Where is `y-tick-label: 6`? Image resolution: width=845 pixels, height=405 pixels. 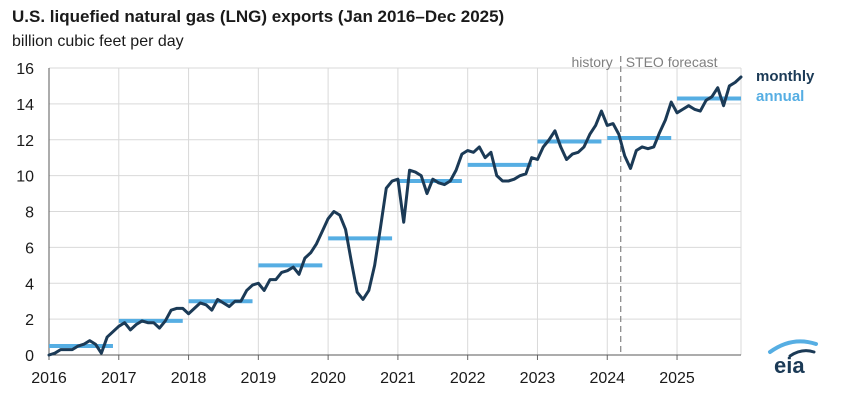
y-tick-label: 6 is located at coordinates (29, 248).